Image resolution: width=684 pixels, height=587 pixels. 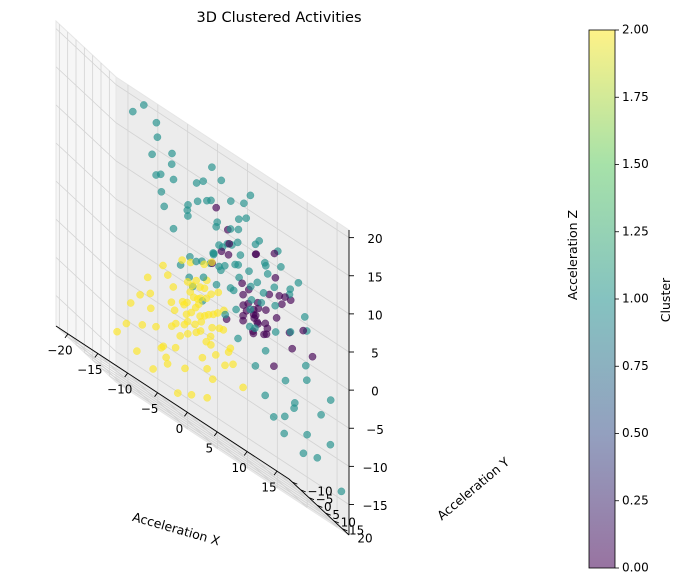 What do you see at coordinates (180, 429) in the screenshot?
I see `x-tick-label: 0` at bounding box center [180, 429].